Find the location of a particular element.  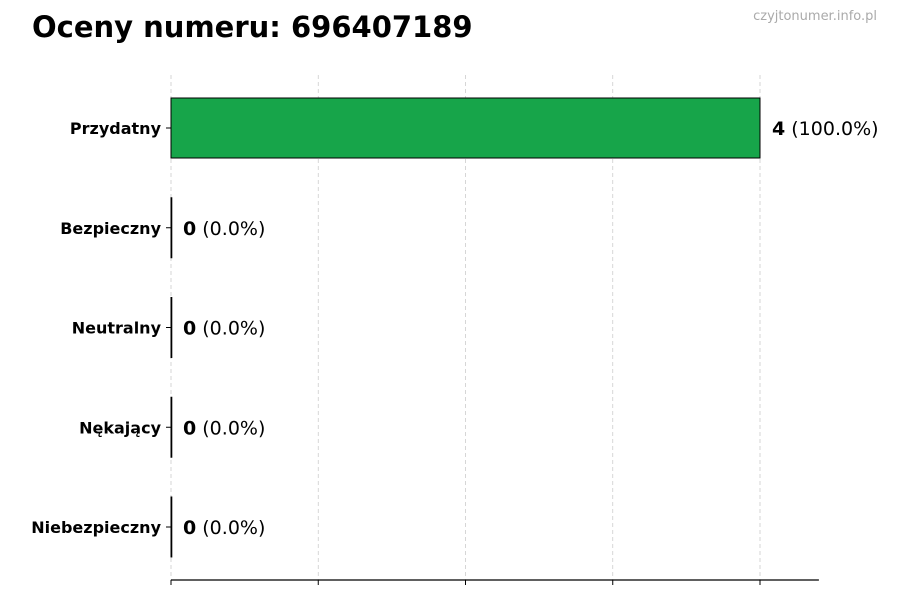

chart-title: Oceny numeru: 696407189 is located at coordinates (252, 27).